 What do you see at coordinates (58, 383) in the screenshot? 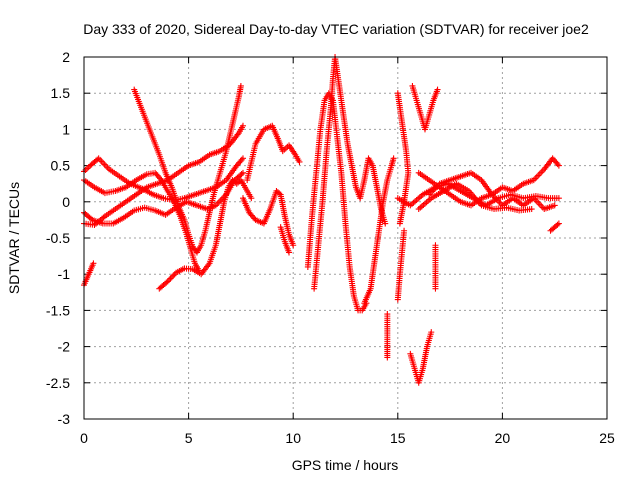
I see `y-tick-label: -2.5` at bounding box center [58, 383].